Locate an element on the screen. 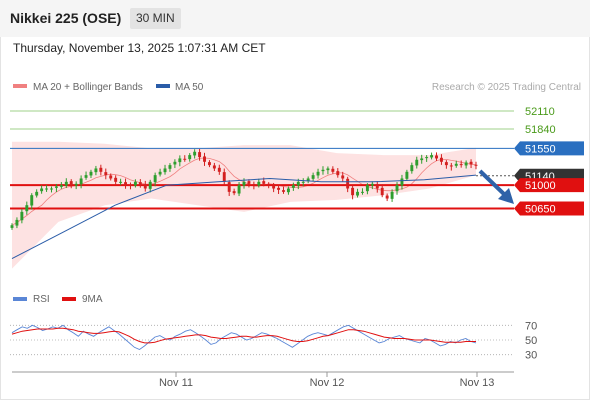 The width and height of the screenshot is (590, 400). level-text: 52110 is located at coordinates (540, 112).